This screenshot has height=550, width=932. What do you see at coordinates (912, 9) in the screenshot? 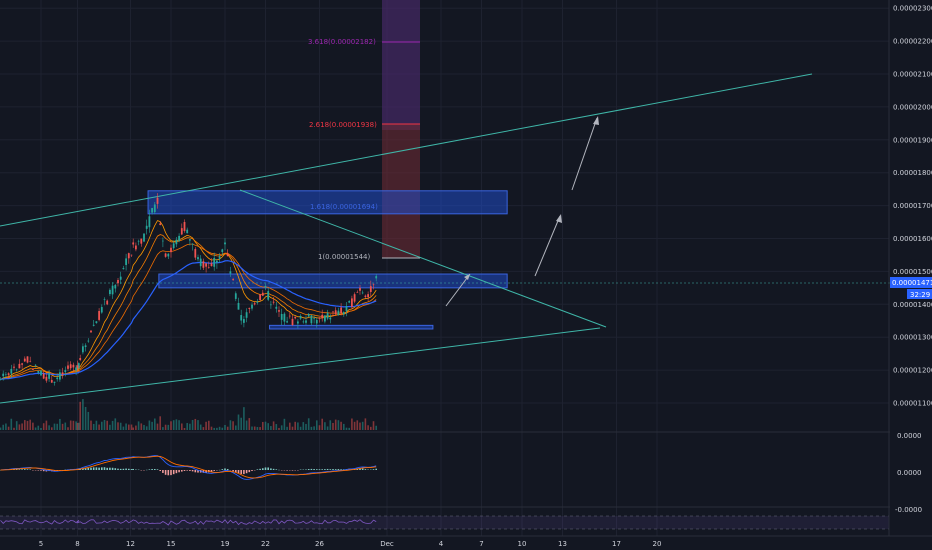
I see `y-tick-label: 0.00002300` at bounding box center [912, 9].